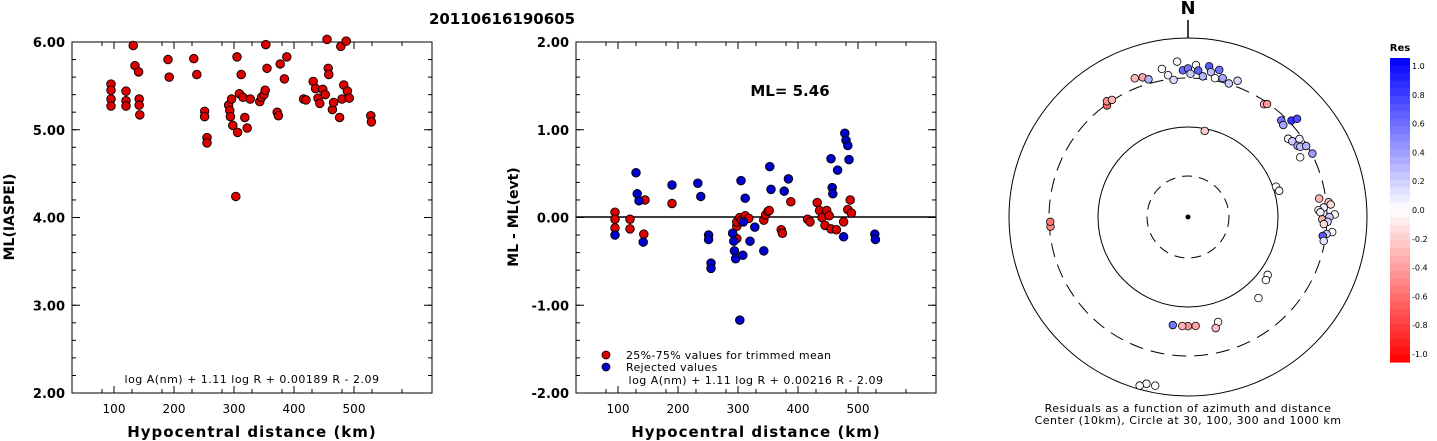 The height and width of the screenshot is (441, 1437). I want to click on plot1-points, so click(241, 118).